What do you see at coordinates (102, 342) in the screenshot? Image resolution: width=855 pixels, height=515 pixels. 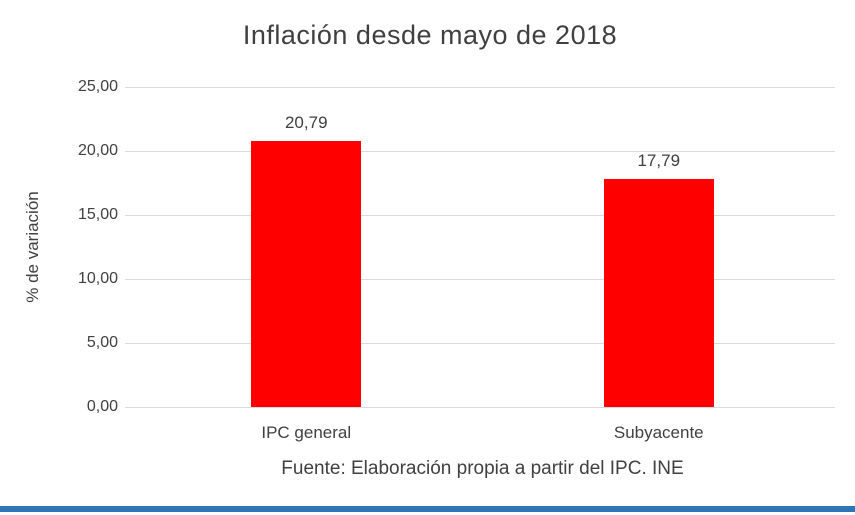 I see `y-tick-label: 5,00` at bounding box center [102, 342].